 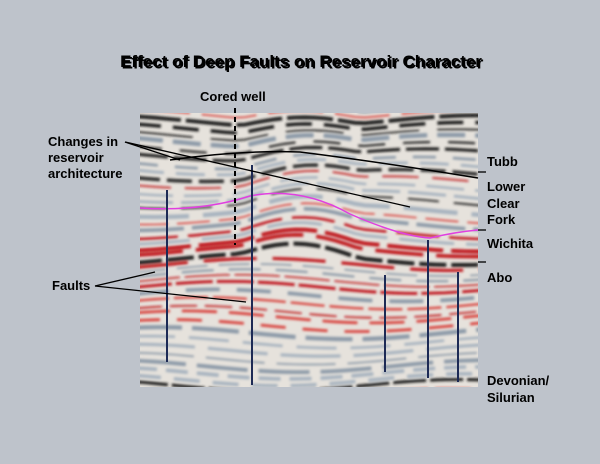 I want to click on horizon-label: Wichita, so click(x=510, y=243).